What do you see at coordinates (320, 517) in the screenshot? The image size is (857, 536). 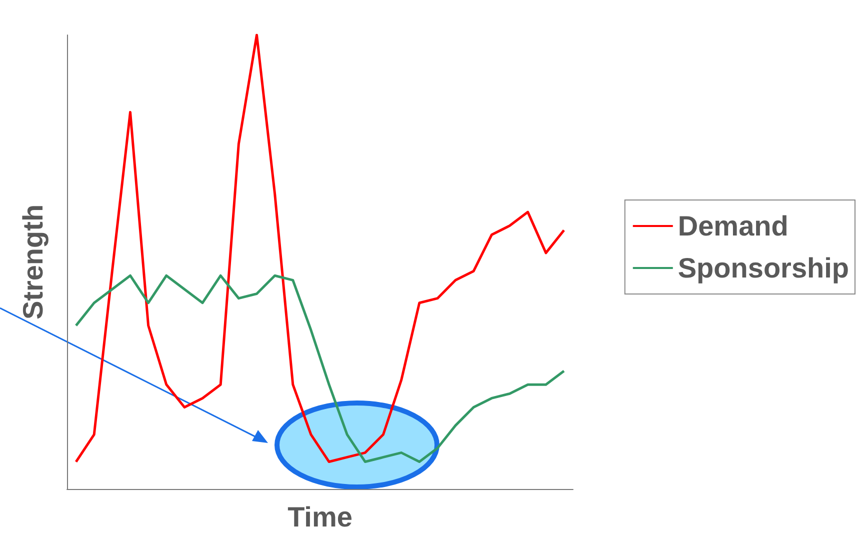 I see `x-axis-title: Time` at bounding box center [320, 517].